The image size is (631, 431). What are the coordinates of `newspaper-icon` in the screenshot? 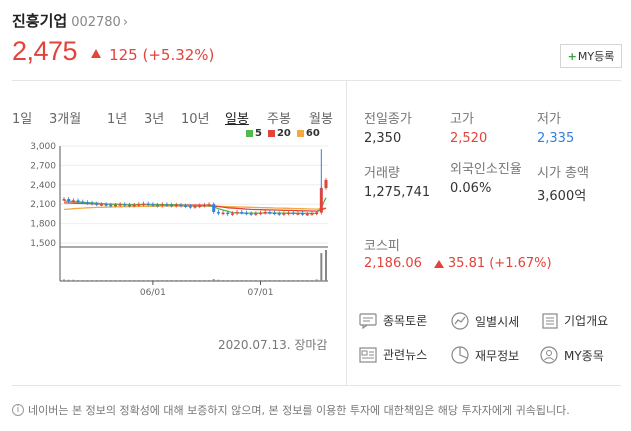 It's located at (368, 354).